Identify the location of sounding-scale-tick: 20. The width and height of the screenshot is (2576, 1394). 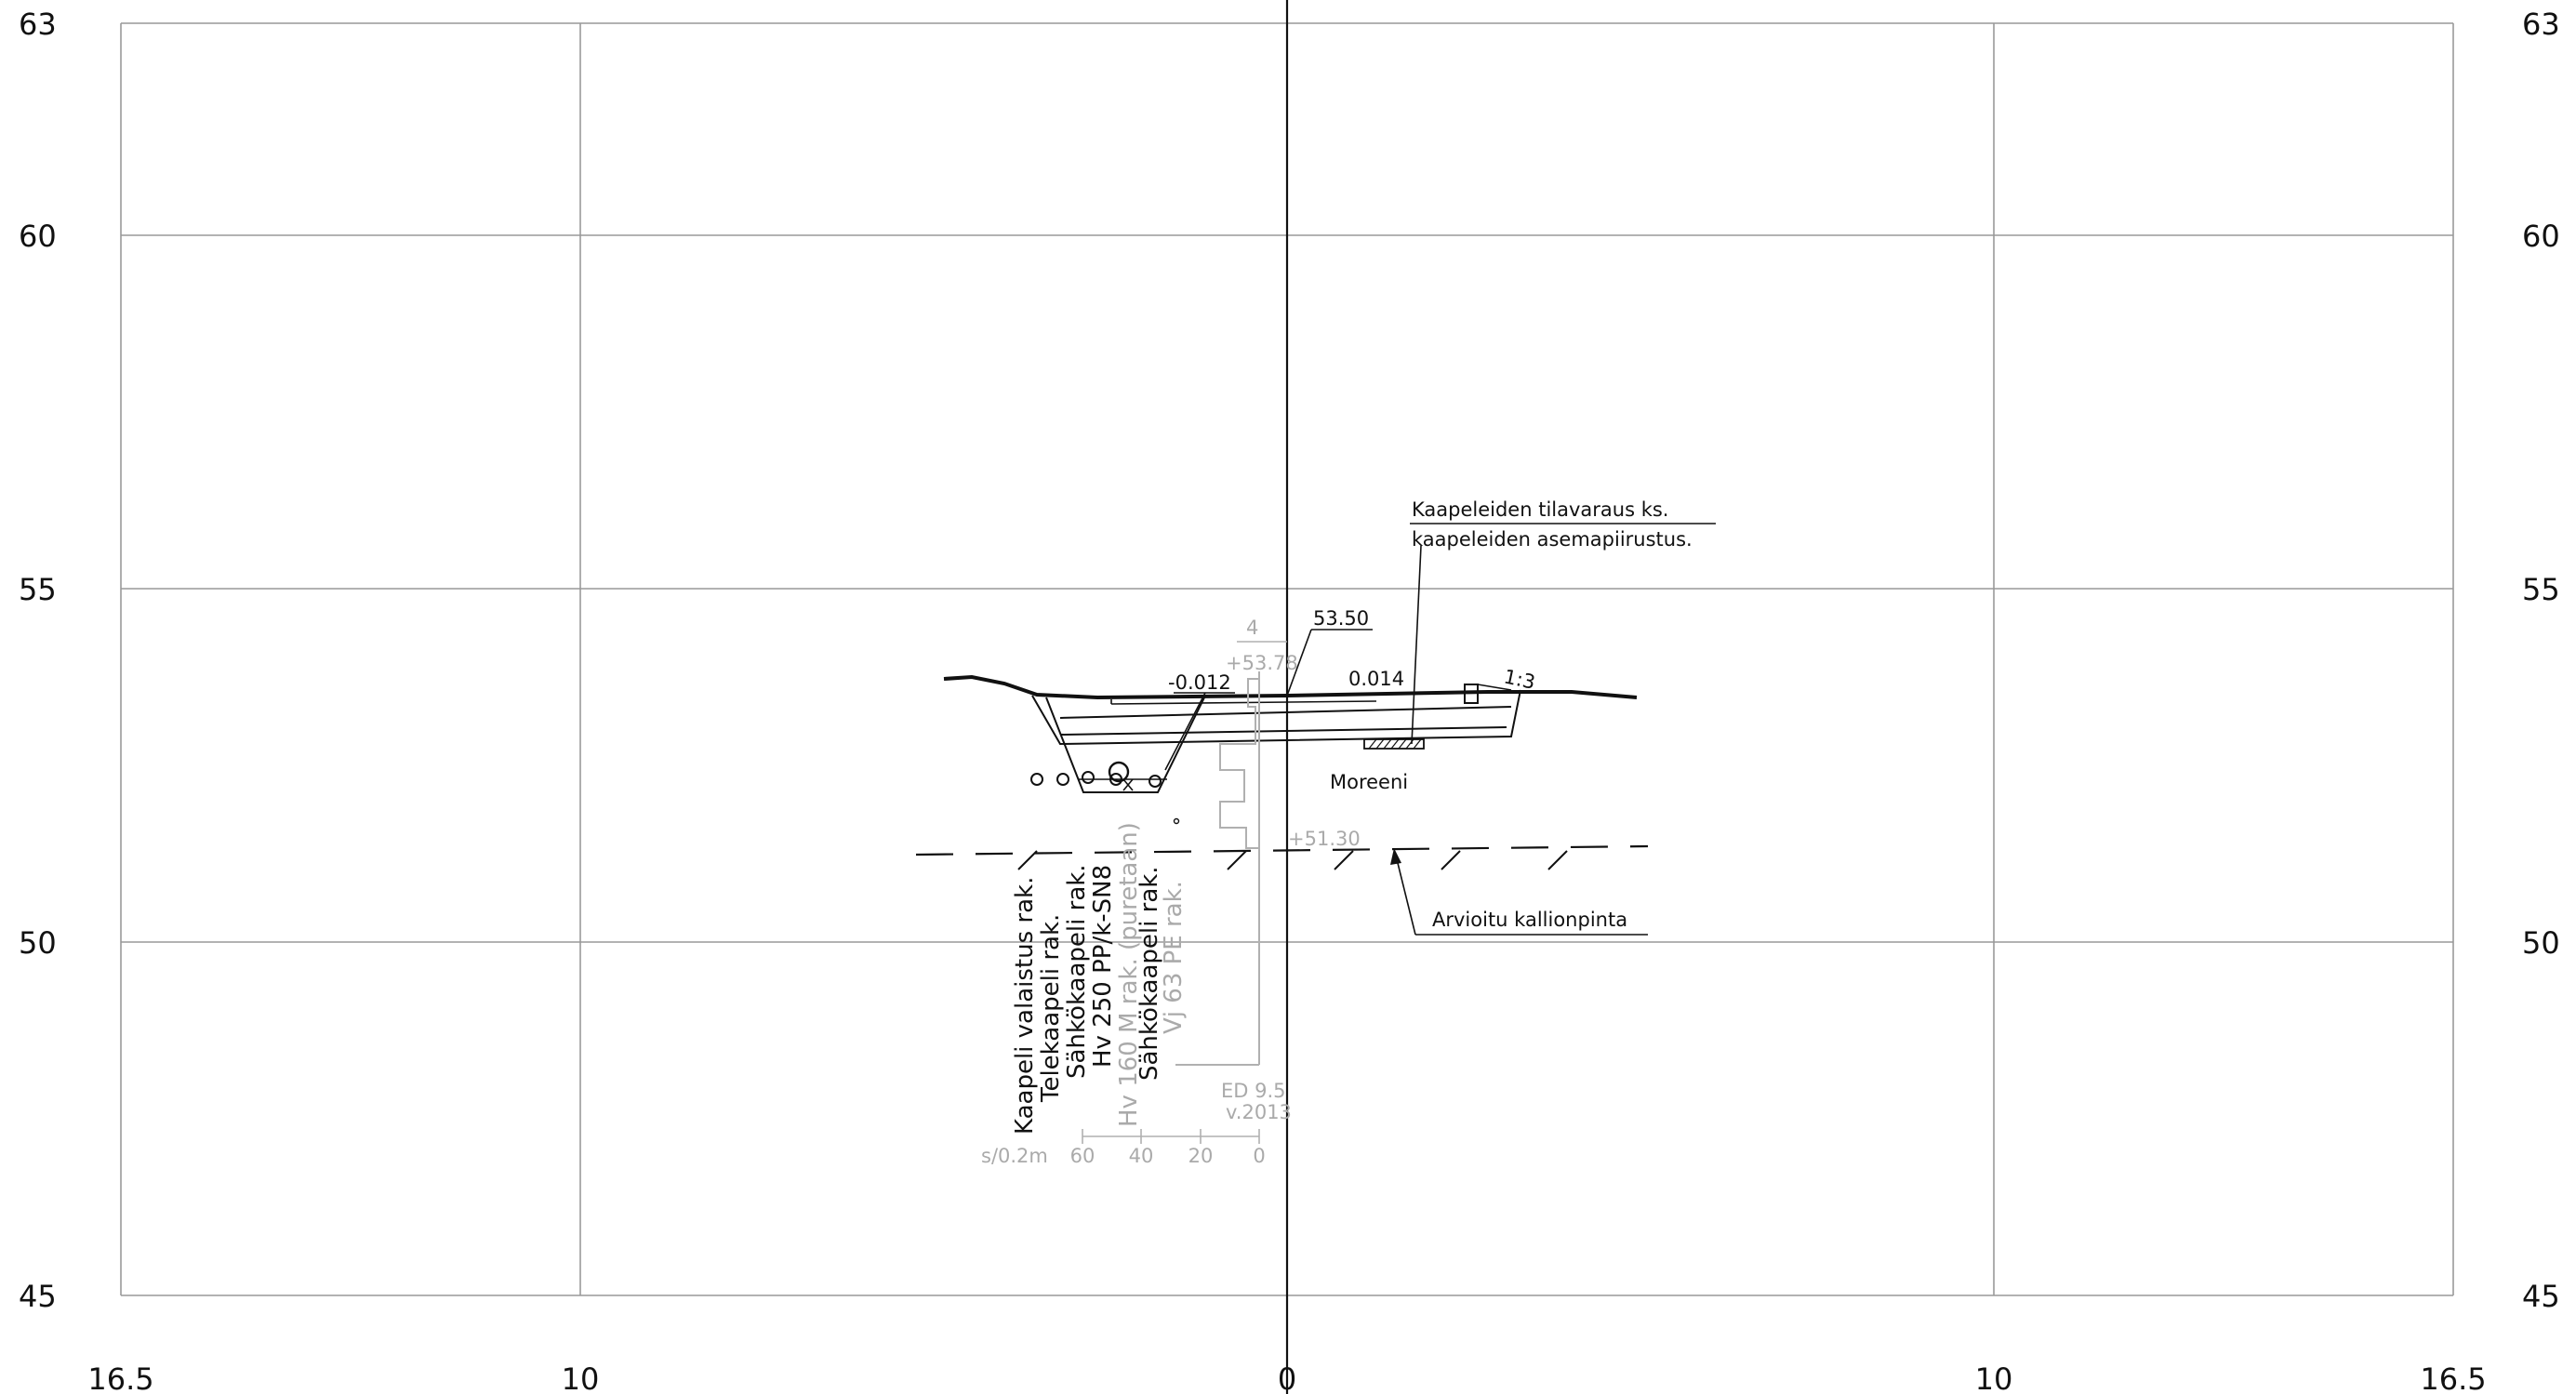
(1201, 1156).